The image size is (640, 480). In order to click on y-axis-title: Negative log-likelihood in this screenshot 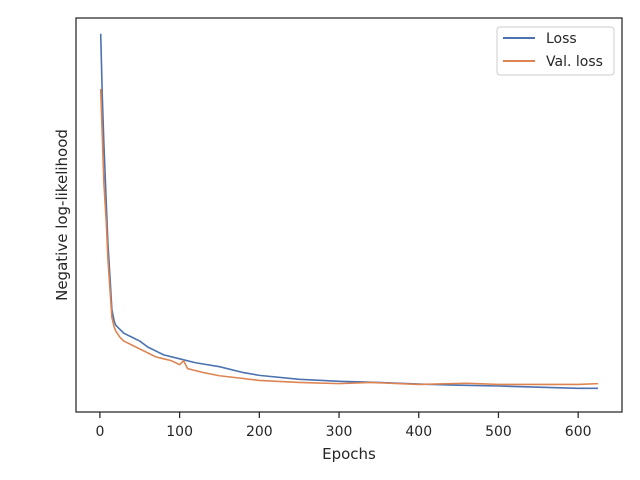, I will do `click(62, 215)`.